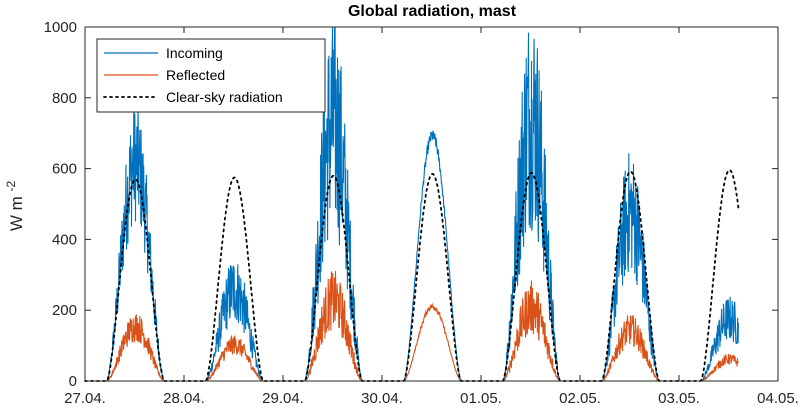 The height and width of the screenshot is (414, 800). What do you see at coordinates (11, 186) in the screenshot?
I see `y-axis-label-exponent: -2` at bounding box center [11, 186].